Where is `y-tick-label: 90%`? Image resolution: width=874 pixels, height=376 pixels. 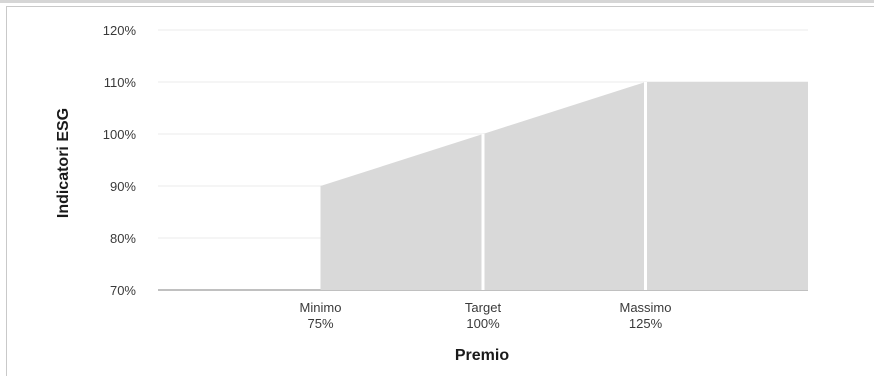
y-tick-label: 90% is located at coordinates (123, 186).